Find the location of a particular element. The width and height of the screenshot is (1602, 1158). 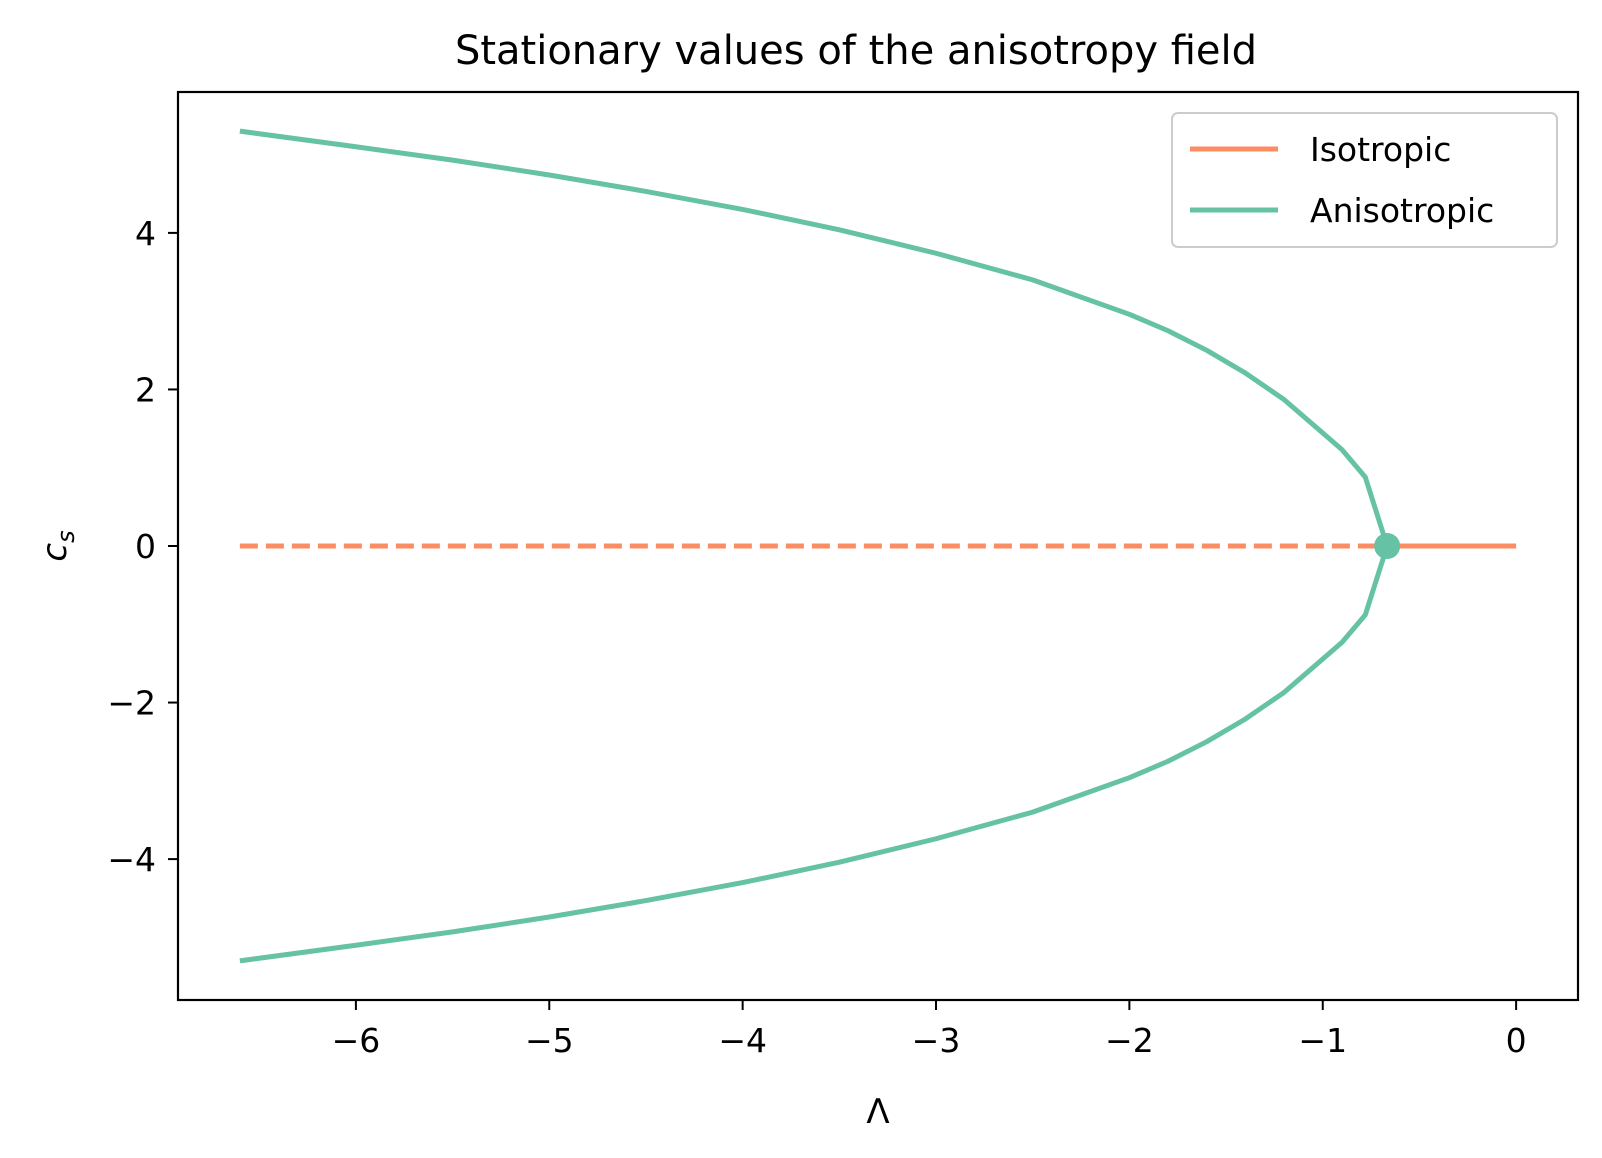

y-axis-label: cs is located at coordinates (57, 545).